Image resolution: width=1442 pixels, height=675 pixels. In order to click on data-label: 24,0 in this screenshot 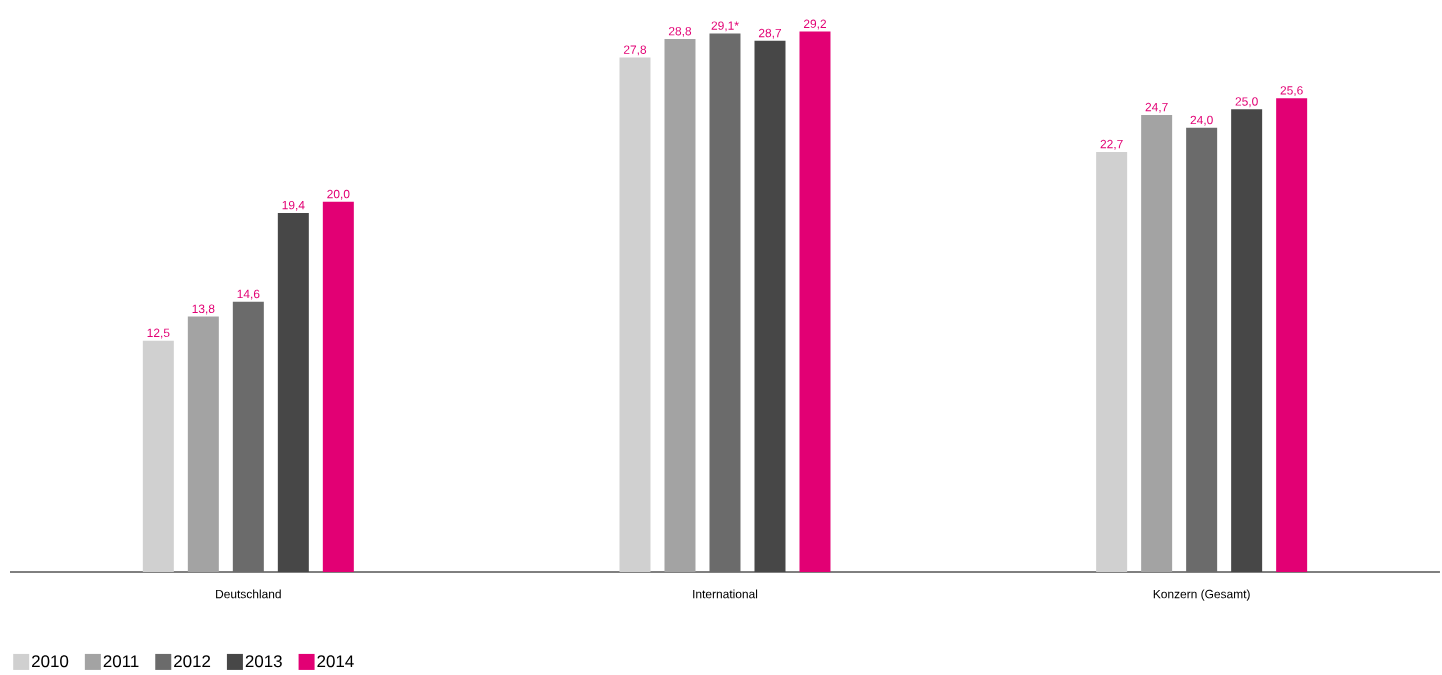, I will do `click(1201, 120)`.